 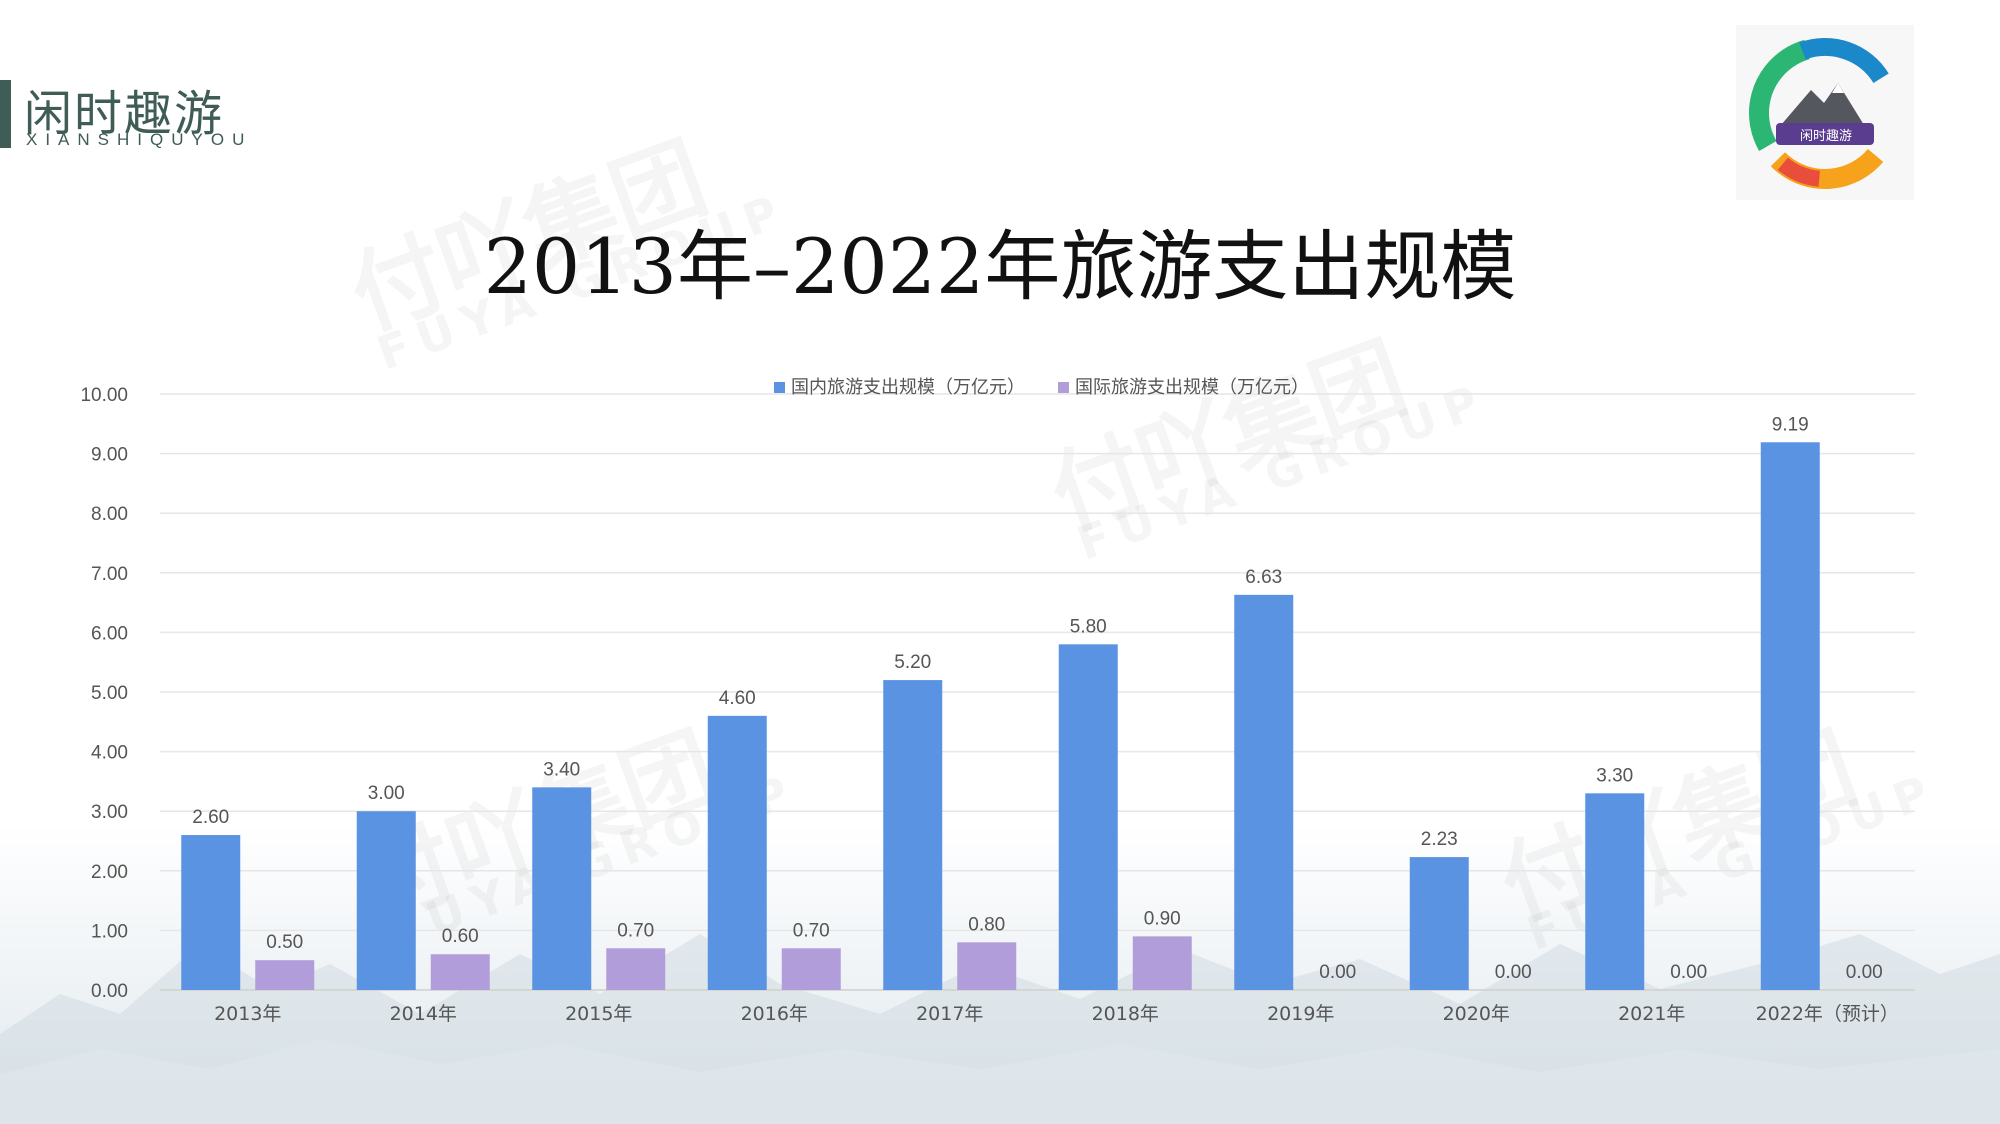 What do you see at coordinates (1192, 387) in the screenshot?
I see `legend-label: 国际旅游支出规模（万亿元）` at bounding box center [1192, 387].